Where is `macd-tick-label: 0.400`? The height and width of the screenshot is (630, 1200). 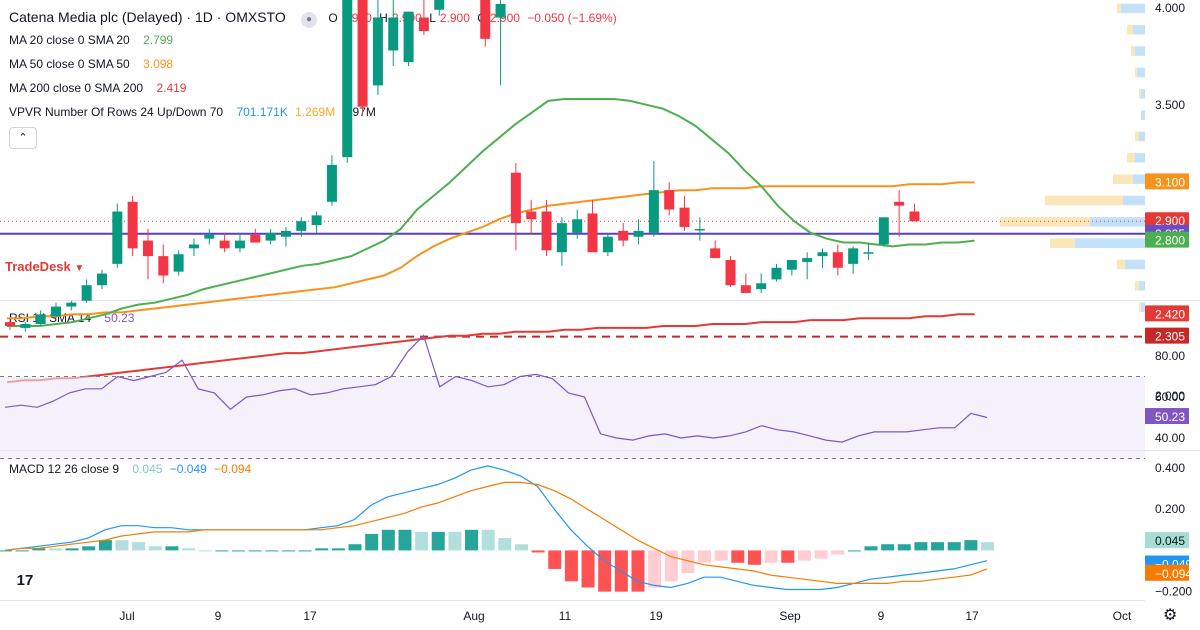 macd-tick-label: 0.400 is located at coordinates (1170, 468).